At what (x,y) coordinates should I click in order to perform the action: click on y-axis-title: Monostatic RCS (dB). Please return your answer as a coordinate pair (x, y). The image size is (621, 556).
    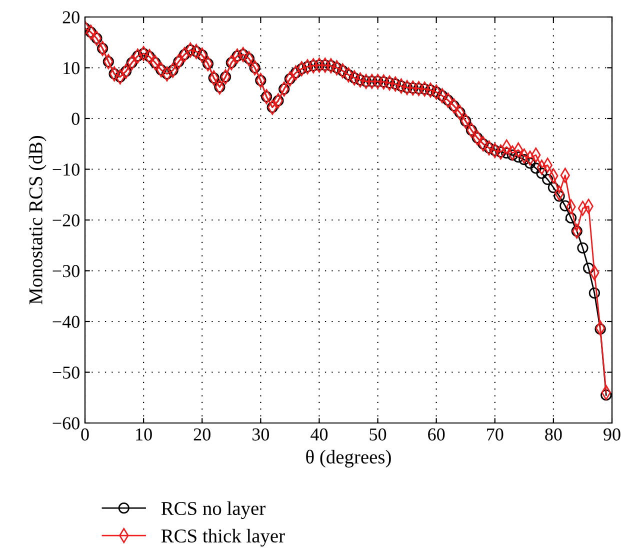
    Looking at the image, I should click on (37, 220).